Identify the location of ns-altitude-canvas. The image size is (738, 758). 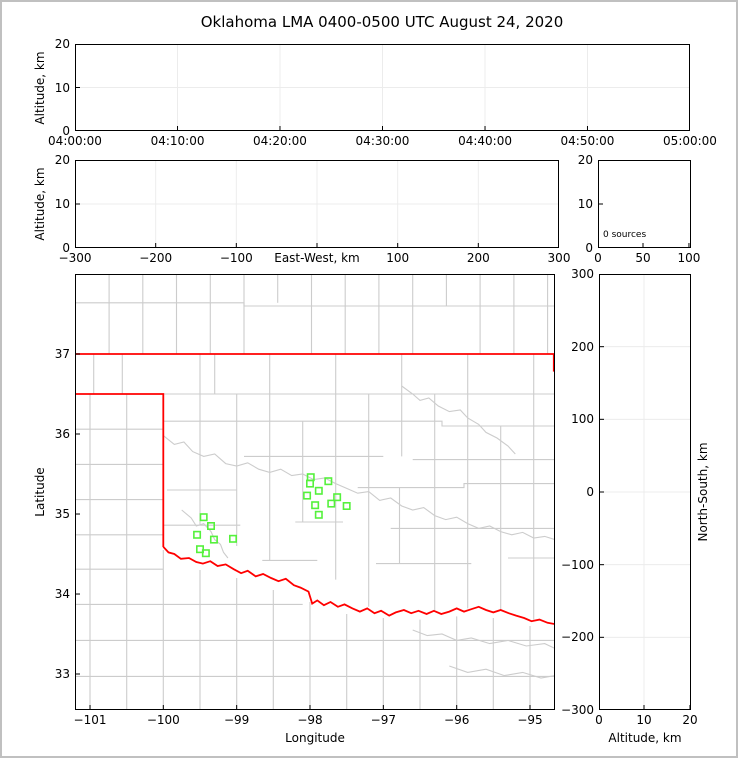
(645, 492).